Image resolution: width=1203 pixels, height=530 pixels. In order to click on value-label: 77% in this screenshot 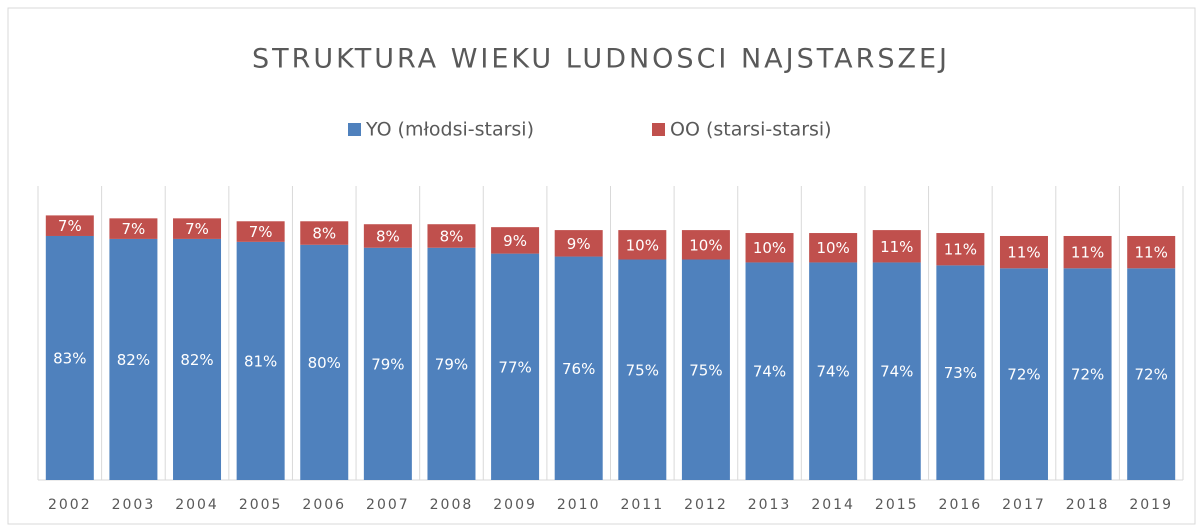, I will do `click(514, 367)`.